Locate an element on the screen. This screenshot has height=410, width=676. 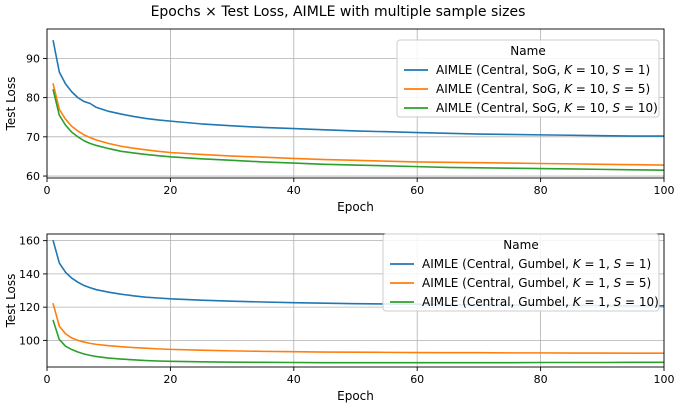
y-tick-label: 100 is located at coordinates (29, 340).